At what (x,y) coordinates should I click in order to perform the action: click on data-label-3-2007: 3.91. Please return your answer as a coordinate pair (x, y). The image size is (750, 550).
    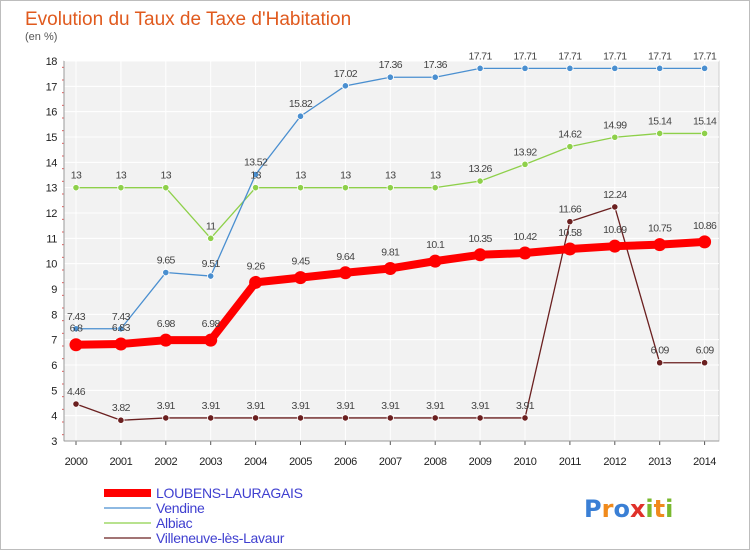
    Looking at the image, I should click on (390, 406).